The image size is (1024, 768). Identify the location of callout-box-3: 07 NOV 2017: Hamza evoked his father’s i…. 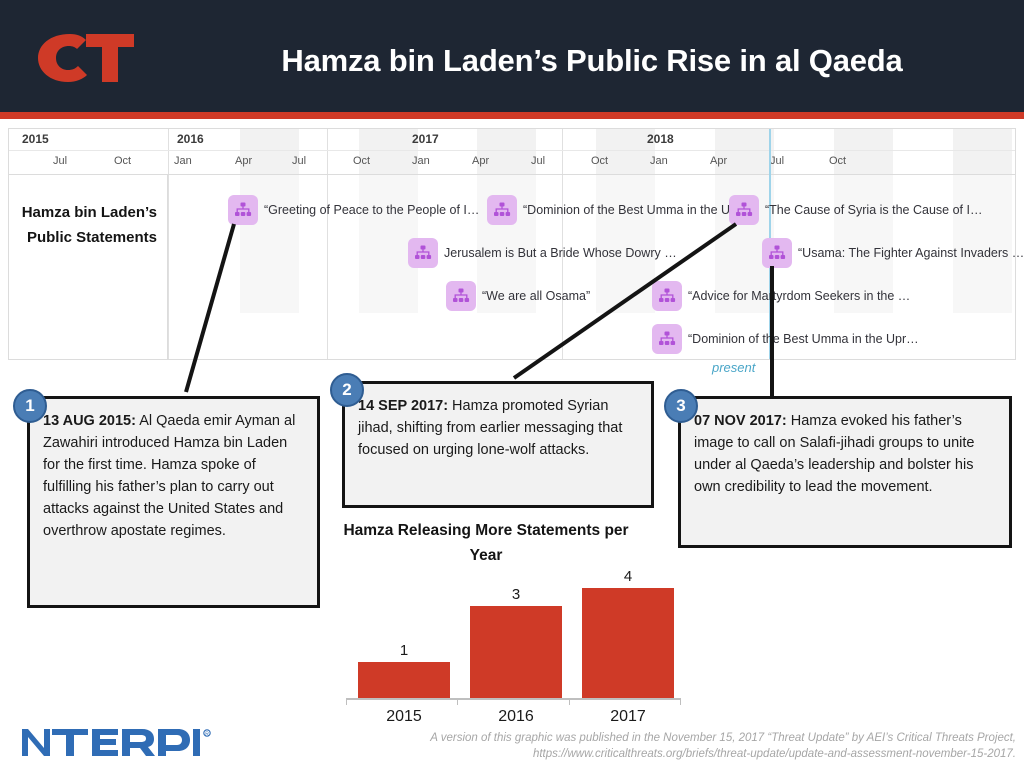
(845, 472).